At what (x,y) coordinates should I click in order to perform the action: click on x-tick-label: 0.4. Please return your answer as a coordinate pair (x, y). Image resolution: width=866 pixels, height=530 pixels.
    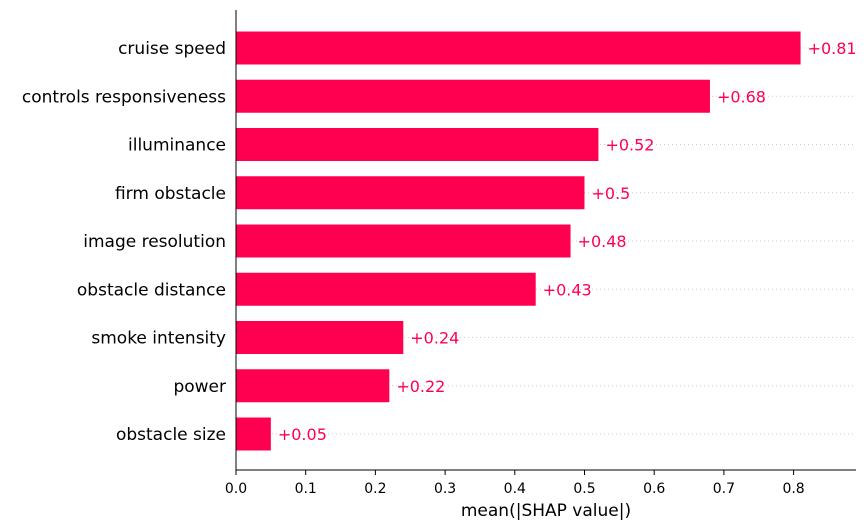
    Looking at the image, I should click on (515, 489).